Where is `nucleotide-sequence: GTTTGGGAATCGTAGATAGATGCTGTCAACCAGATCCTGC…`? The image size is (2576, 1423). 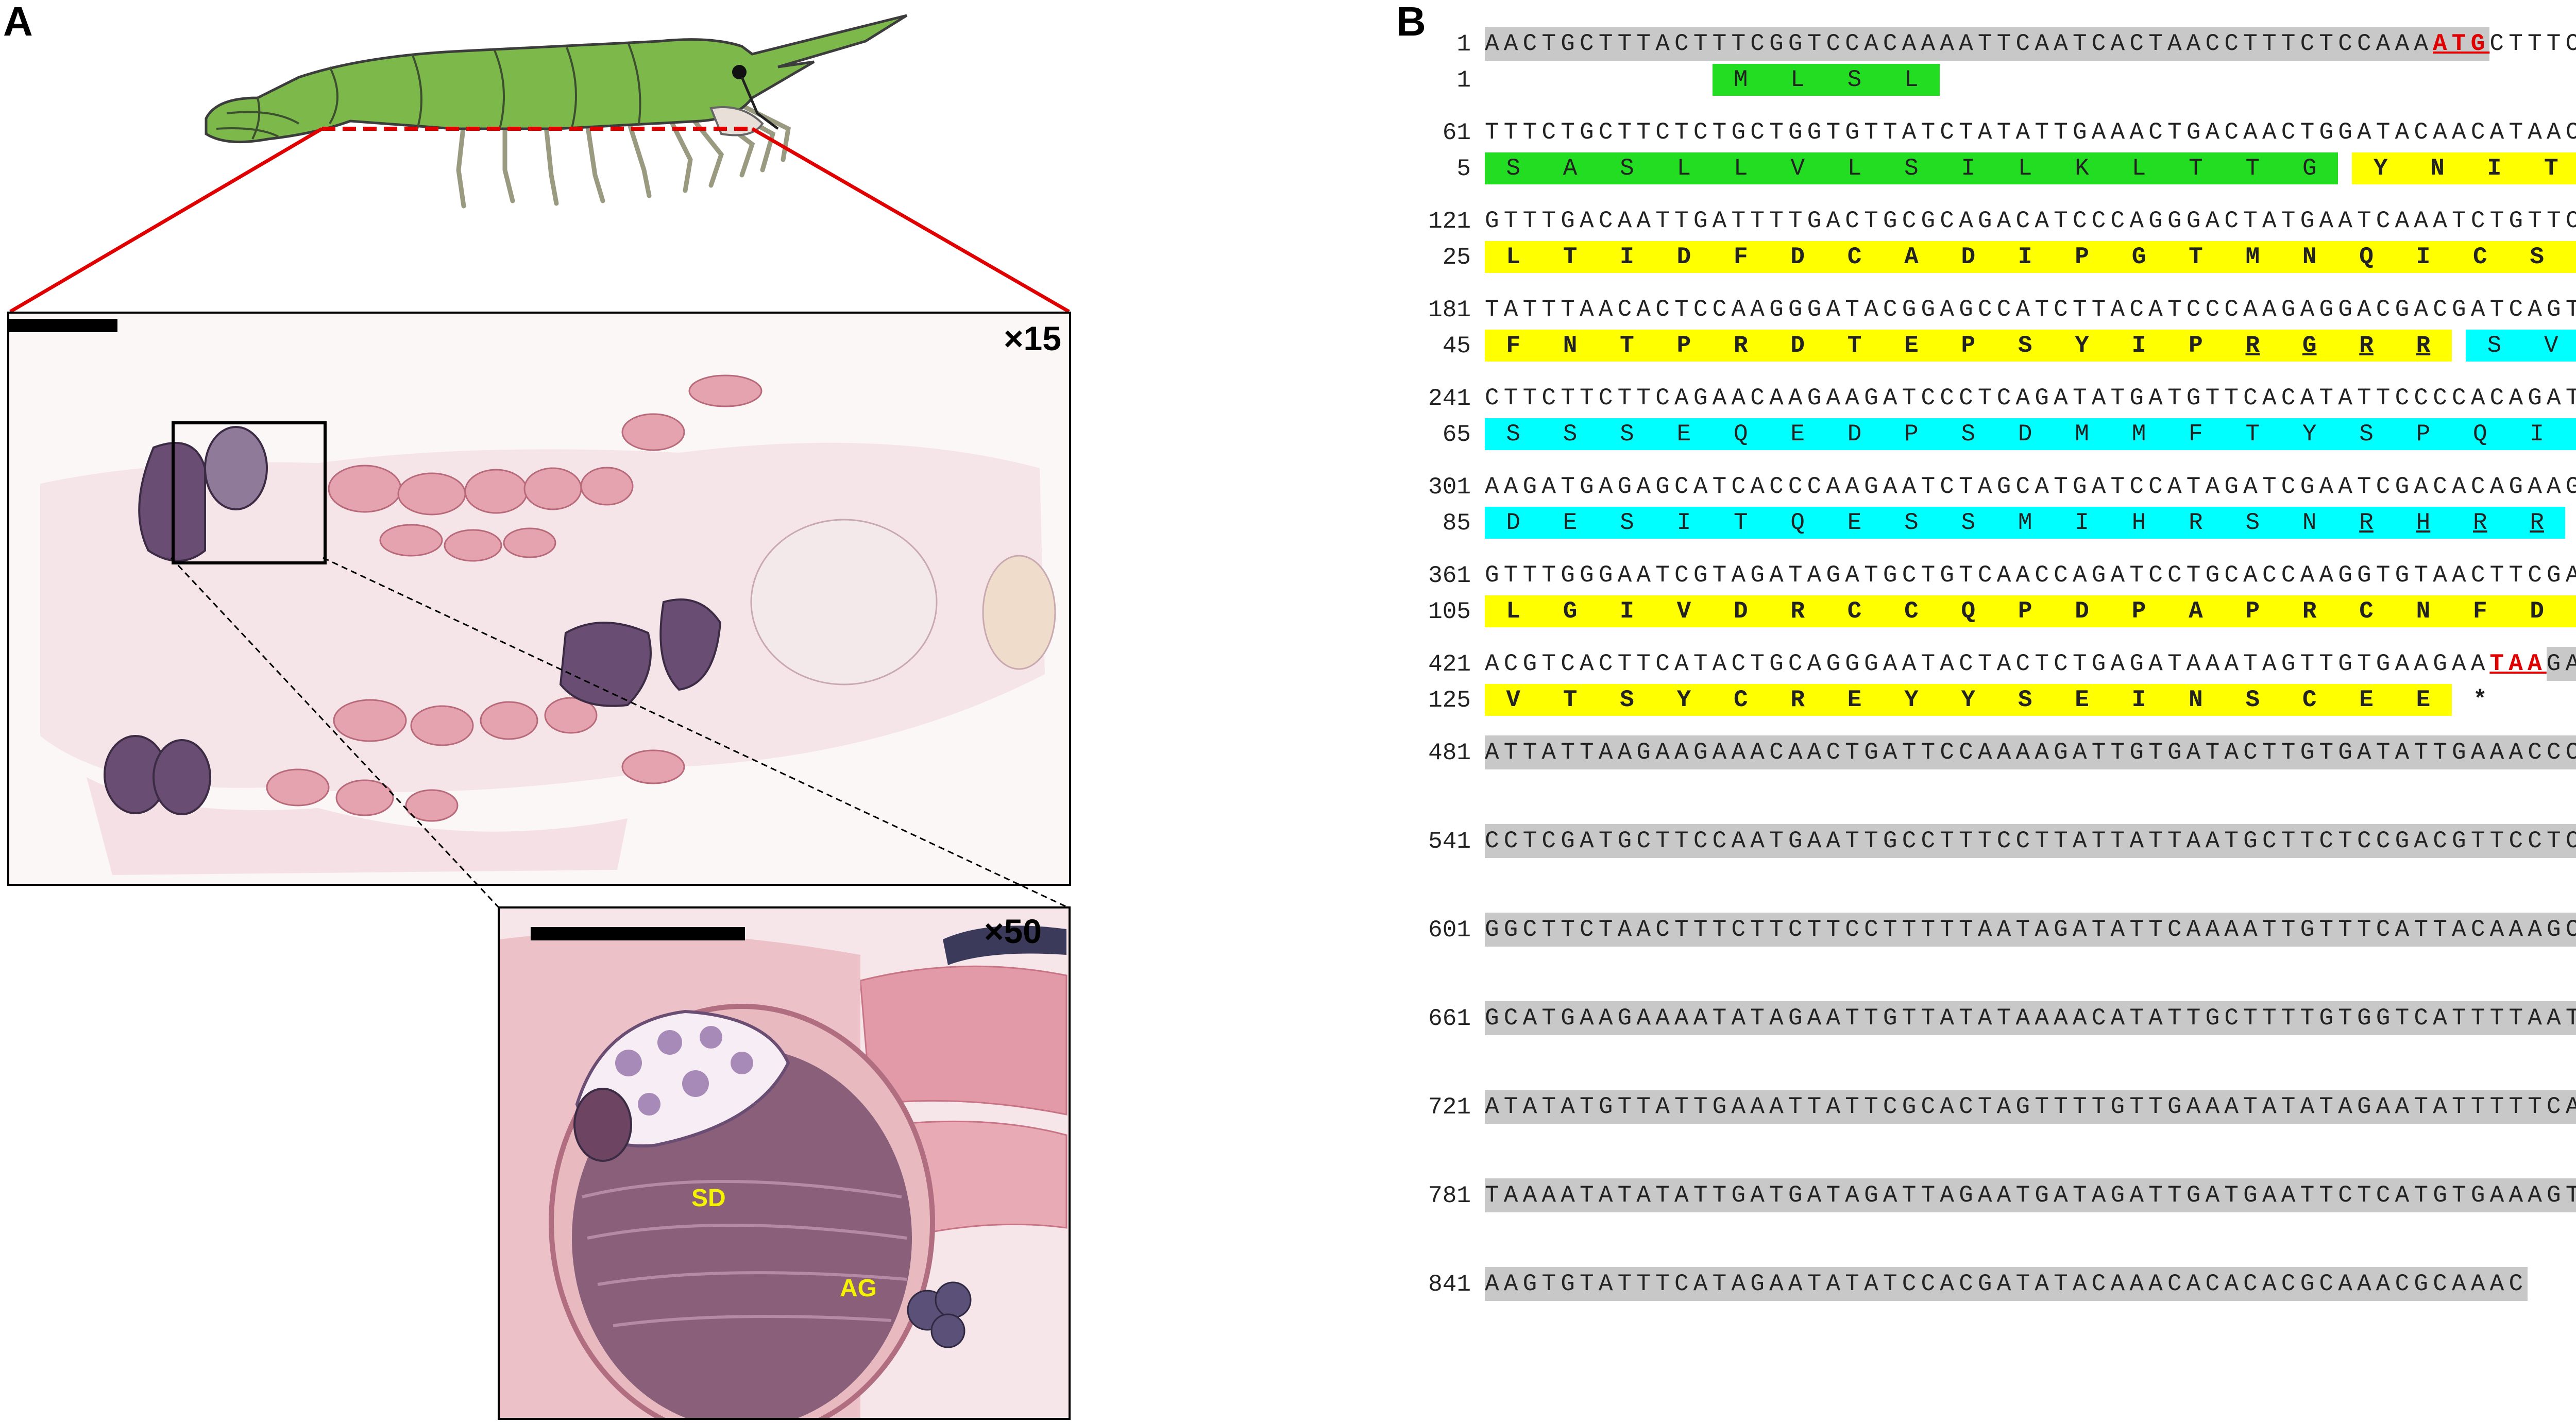 nucleotide-sequence: GTTTGGGAATCGTAGATAGATGCTGTCAACCAGATCCTGC… is located at coordinates (2030, 575).